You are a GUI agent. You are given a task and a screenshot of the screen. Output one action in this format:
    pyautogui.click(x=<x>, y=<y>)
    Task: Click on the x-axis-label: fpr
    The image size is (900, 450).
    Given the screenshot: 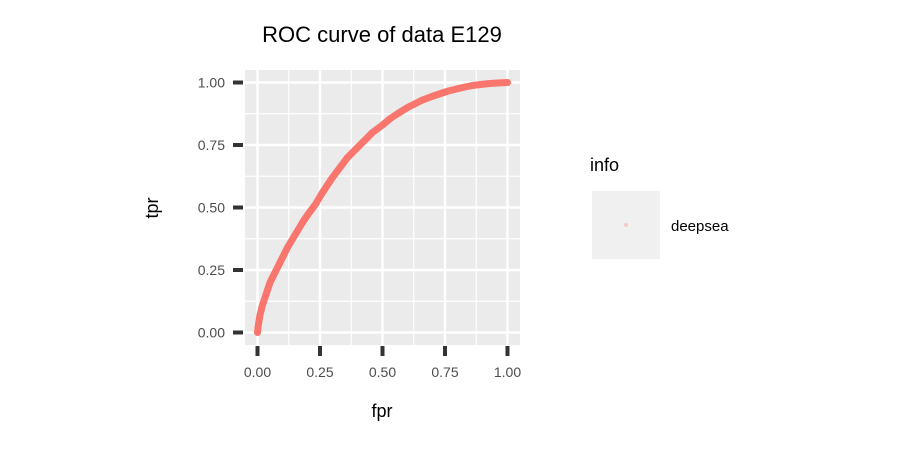 What is the action you would take?
    pyautogui.click(x=381, y=411)
    